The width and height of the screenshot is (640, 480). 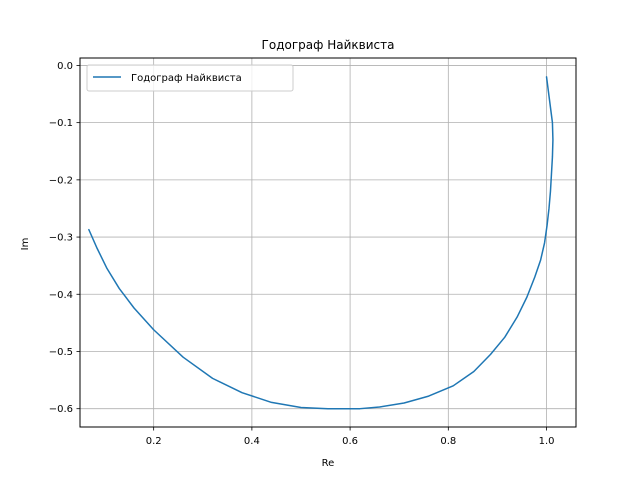 I want to click on x-axis-label: Re, so click(x=328, y=463).